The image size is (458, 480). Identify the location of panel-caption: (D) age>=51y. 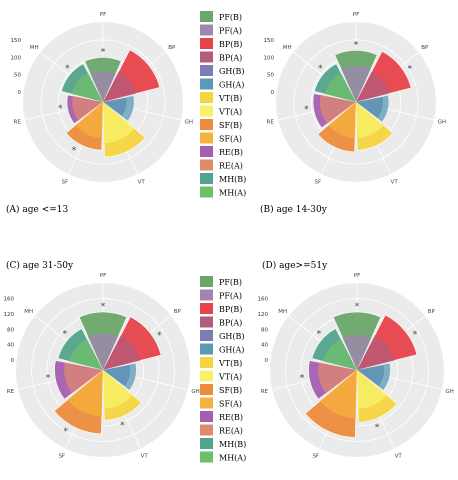
(295, 265).